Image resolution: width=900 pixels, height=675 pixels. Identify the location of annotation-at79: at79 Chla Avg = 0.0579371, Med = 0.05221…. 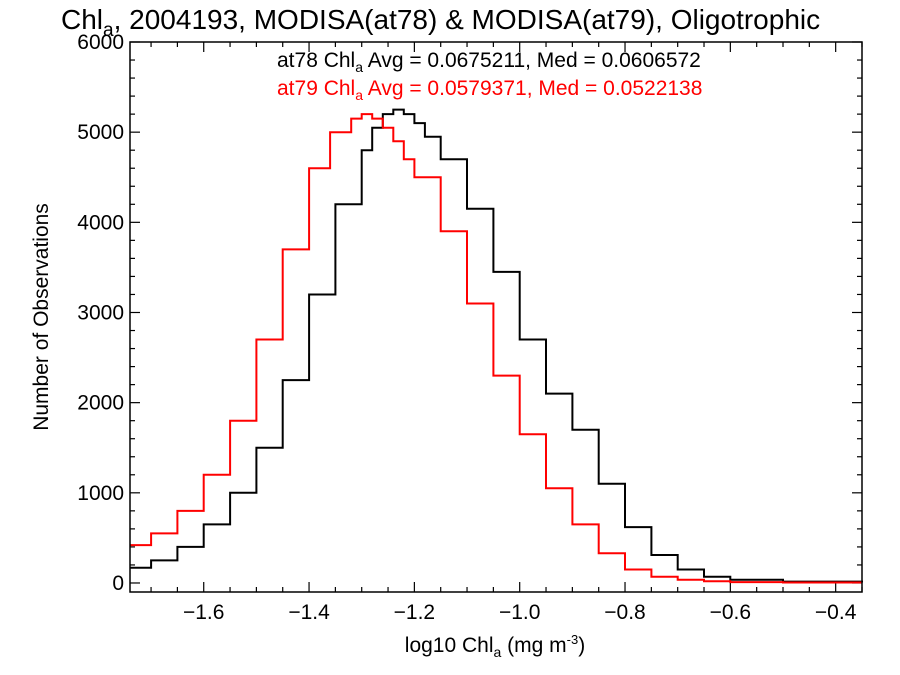
(489, 90).